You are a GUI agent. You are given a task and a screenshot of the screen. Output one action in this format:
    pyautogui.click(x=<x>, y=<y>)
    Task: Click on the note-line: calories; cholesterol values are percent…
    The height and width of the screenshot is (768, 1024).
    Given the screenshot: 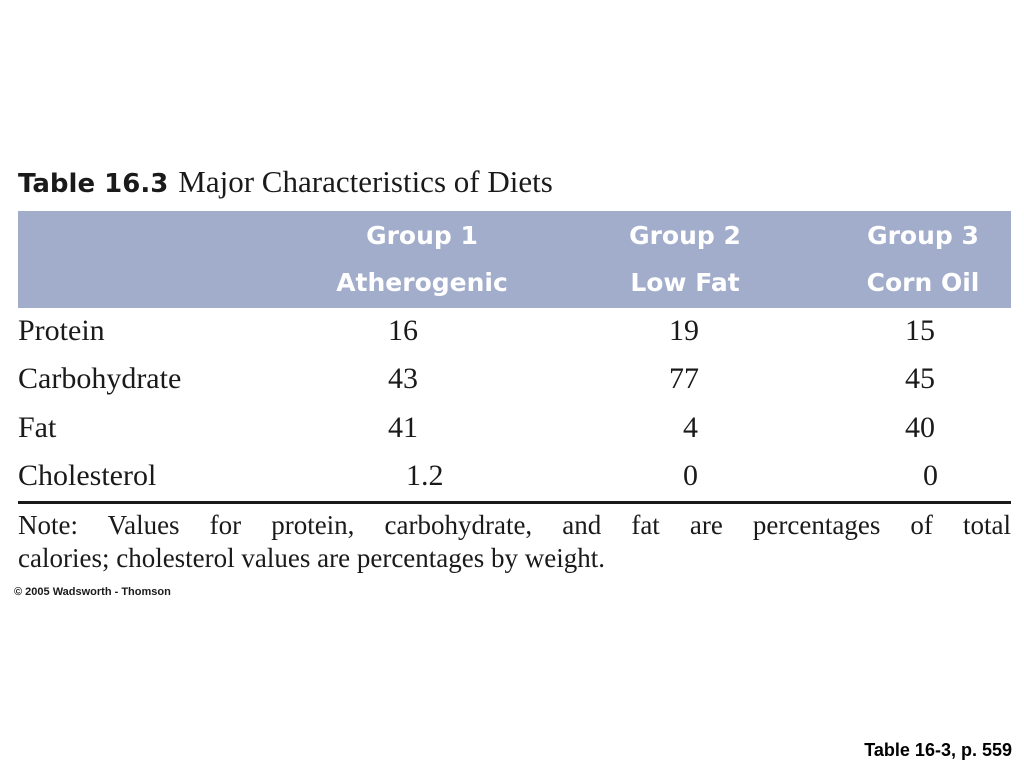 What is the action you would take?
    pyautogui.click(x=311, y=558)
    